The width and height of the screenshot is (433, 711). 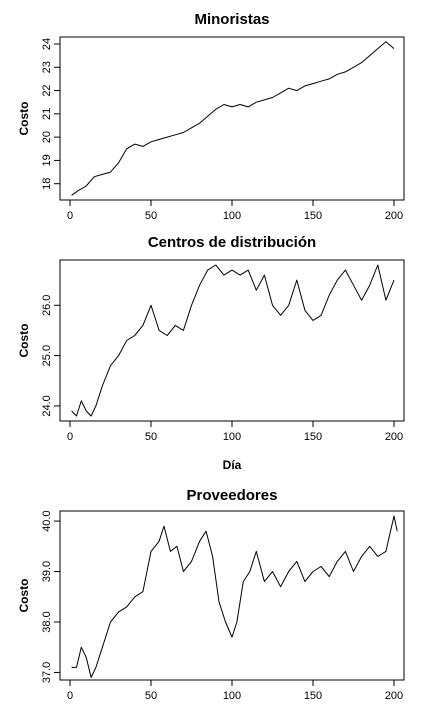 I want to click on y-tick-label: 19, so click(x=47, y=160).